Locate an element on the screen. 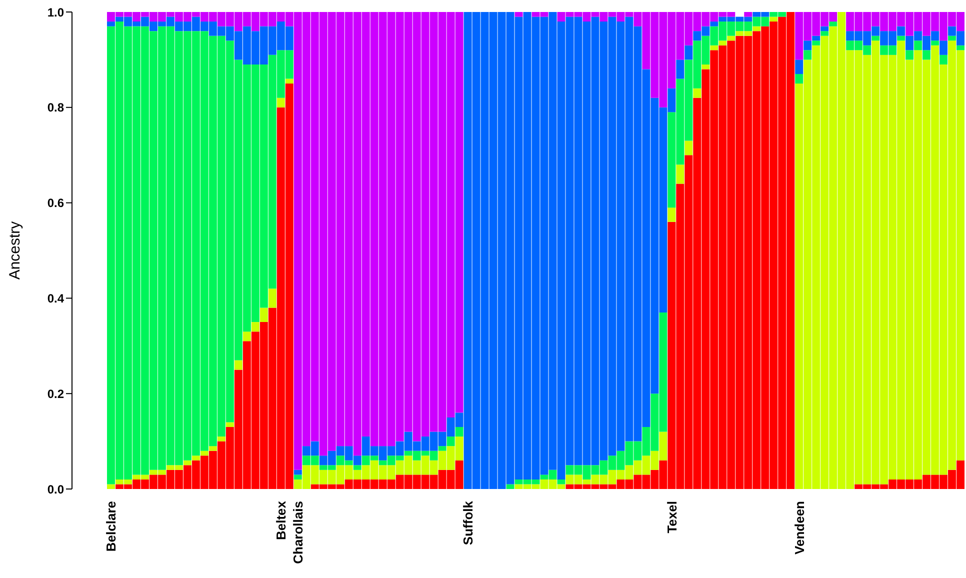  x-tick-label: Beltex is located at coordinates (281, 520).